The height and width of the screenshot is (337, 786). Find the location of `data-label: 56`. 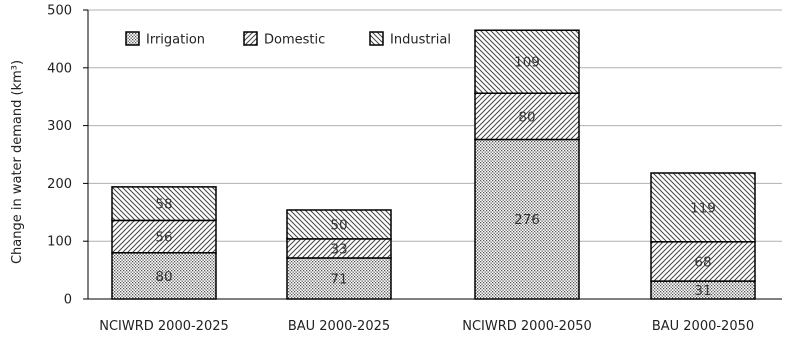

data-label: 56 is located at coordinates (163, 238).